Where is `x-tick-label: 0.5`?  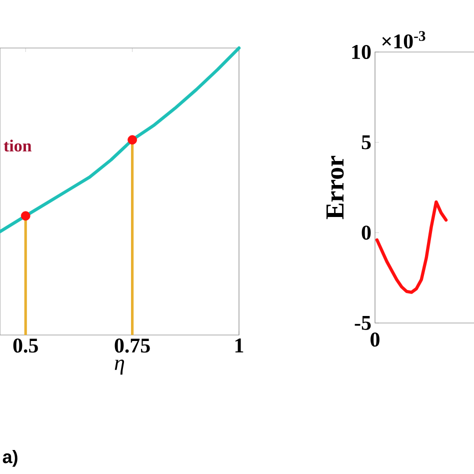
x-tick-label: 0.5 is located at coordinates (25, 345).